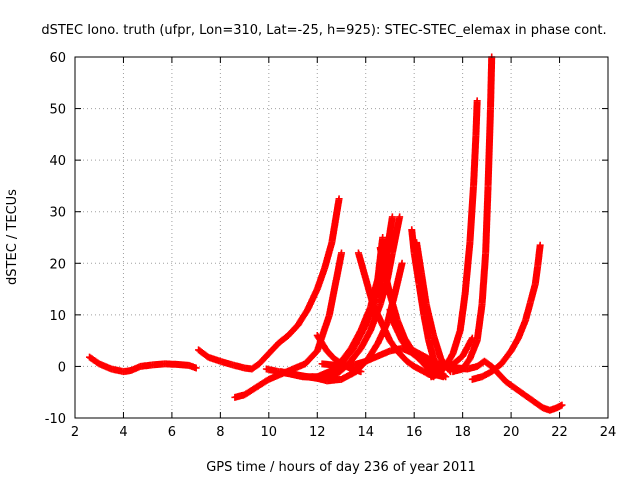  Describe the element at coordinates (57, 58) in the screenshot. I see `y-tick-label: 60` at that location.